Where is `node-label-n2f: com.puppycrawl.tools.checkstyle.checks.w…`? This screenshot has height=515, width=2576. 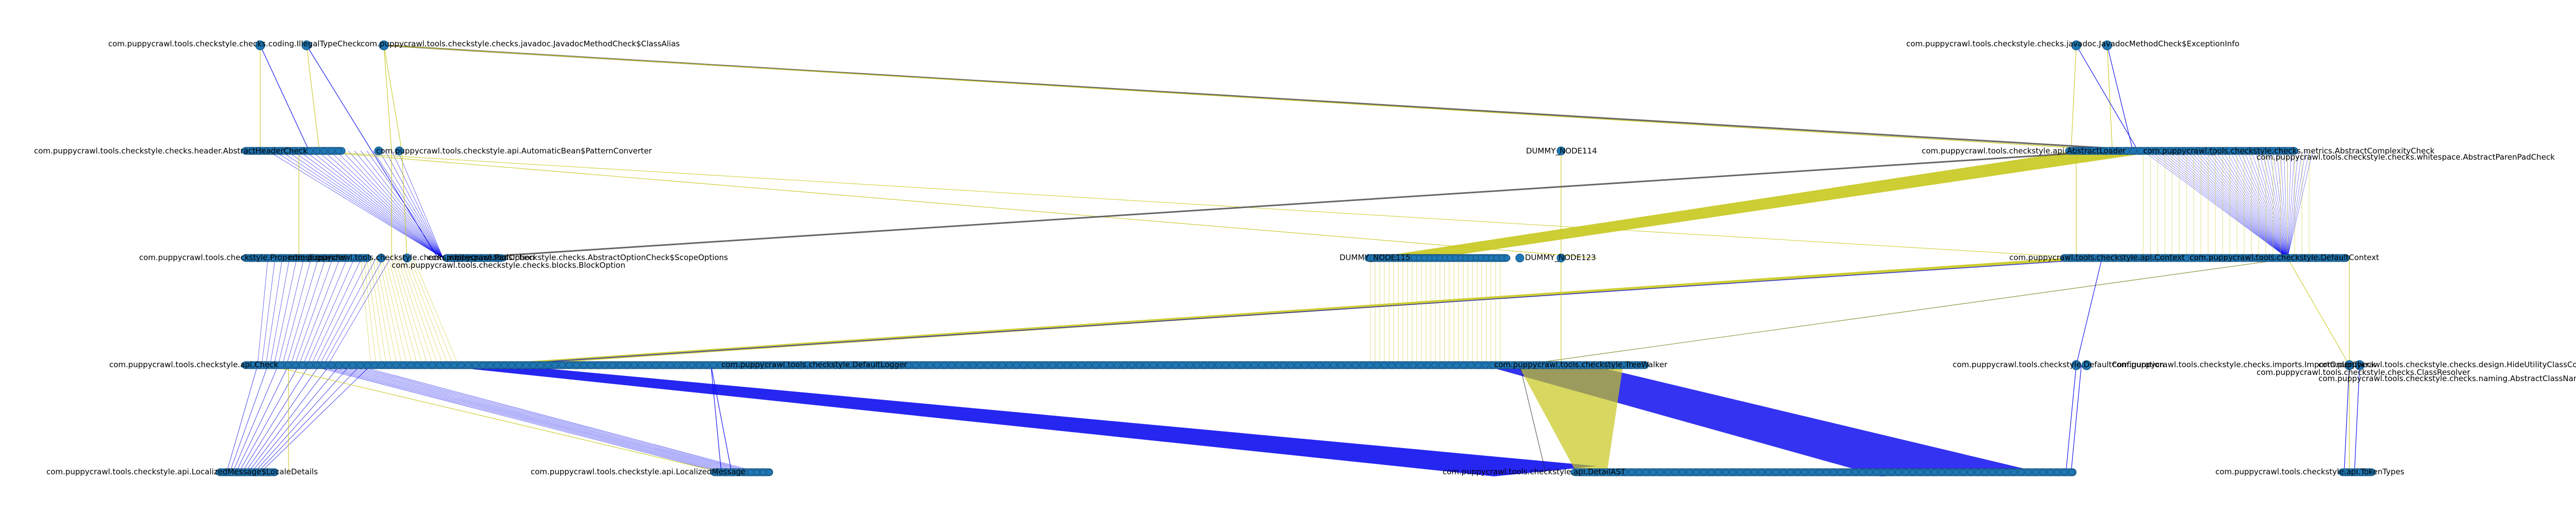
node-label-n2f: com.puppycrawl.tools.checkstyle.checks.w… is located at coordinates (2406, 157).